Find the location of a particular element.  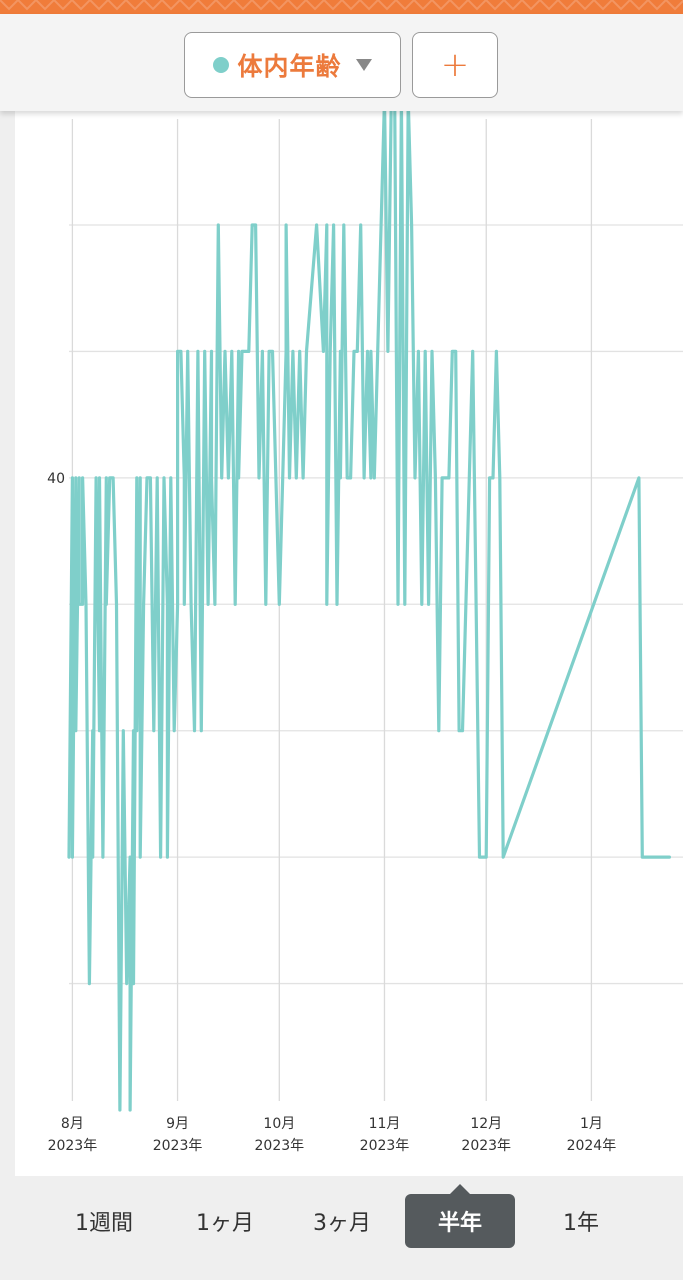

x-tick-month-label: 8月 is located at coordinates (72, 1124).